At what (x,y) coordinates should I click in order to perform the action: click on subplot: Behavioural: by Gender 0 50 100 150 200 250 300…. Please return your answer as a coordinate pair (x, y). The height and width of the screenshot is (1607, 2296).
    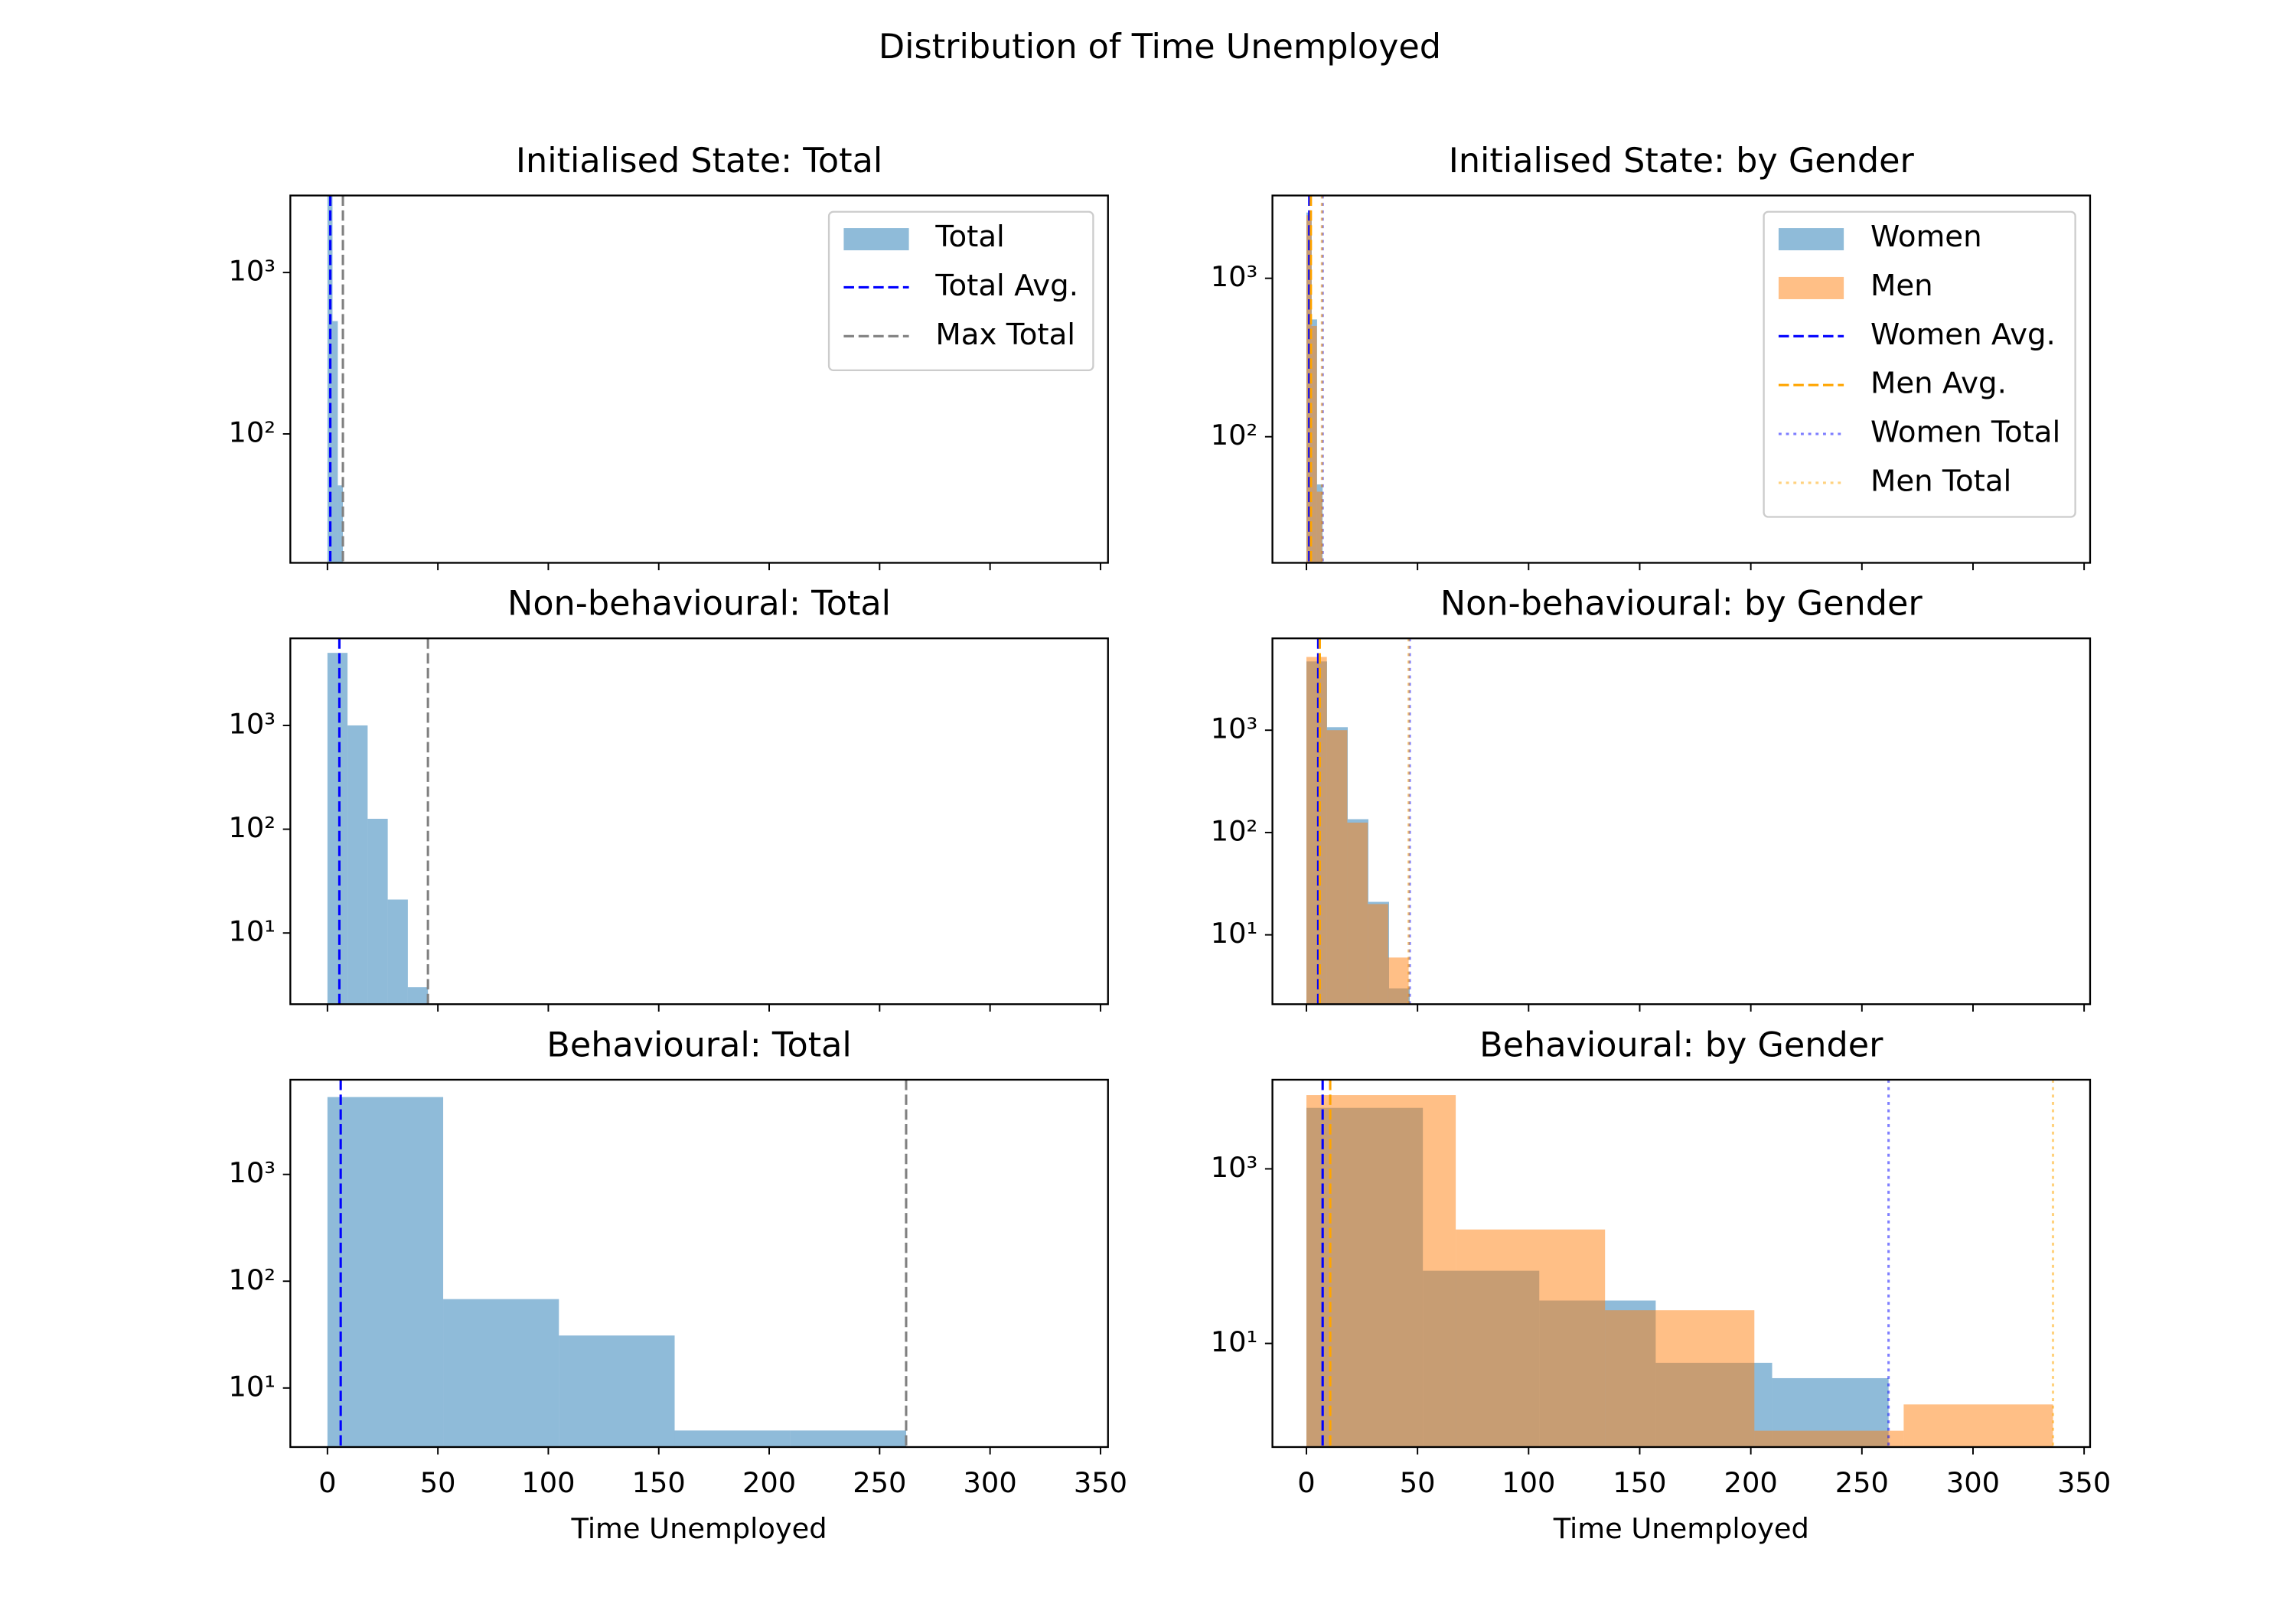
    Looking at the image, I should click on (1661, 1284).